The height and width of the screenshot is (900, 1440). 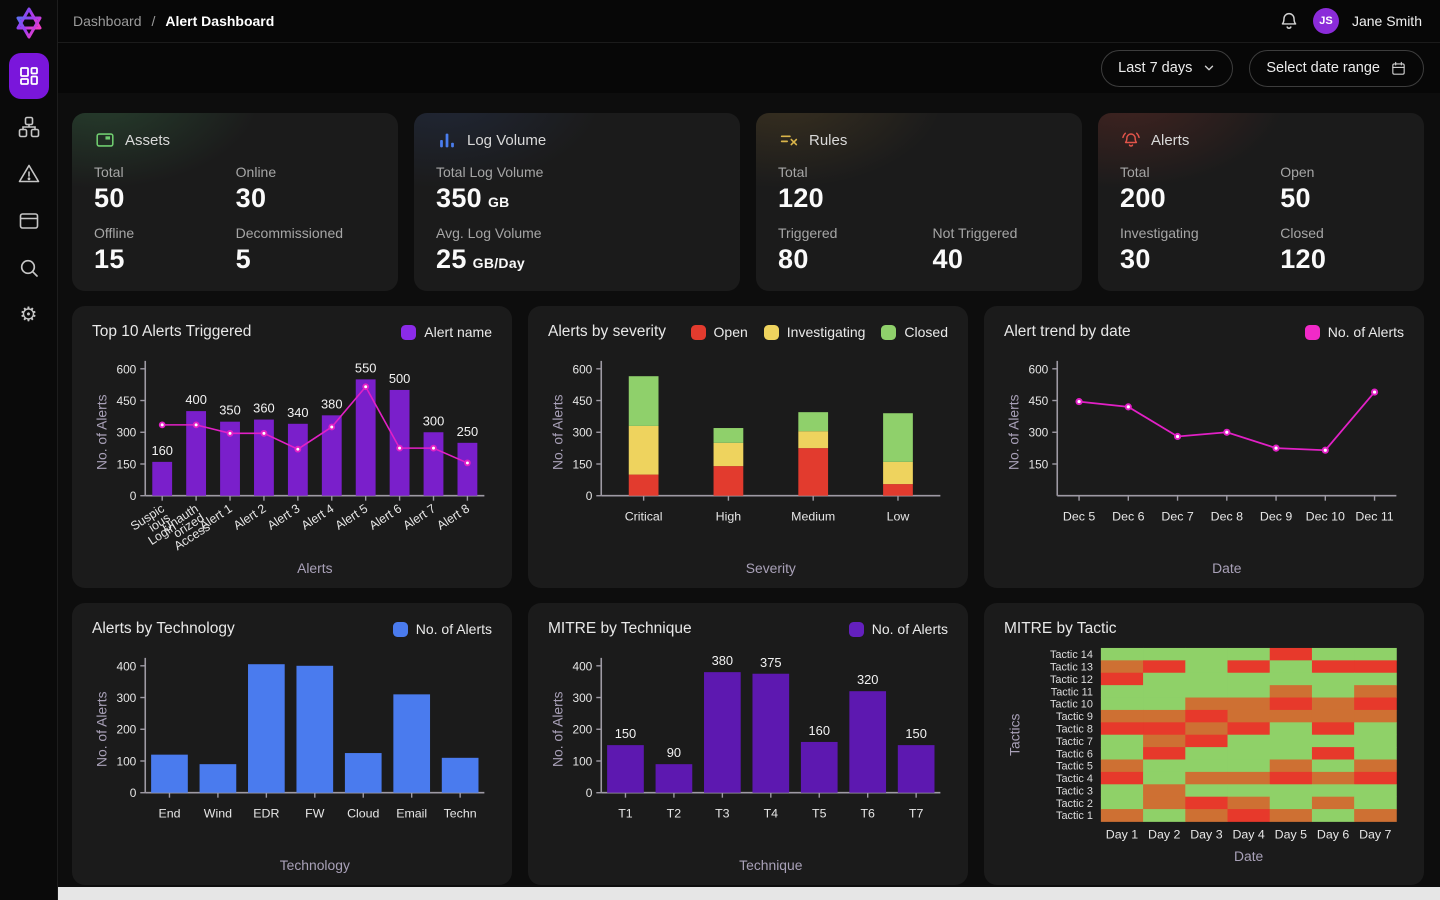 What do you see at coordinates (728, 454) in the screenshot?
I see `stack-segment` at bounding box center [728, 454].